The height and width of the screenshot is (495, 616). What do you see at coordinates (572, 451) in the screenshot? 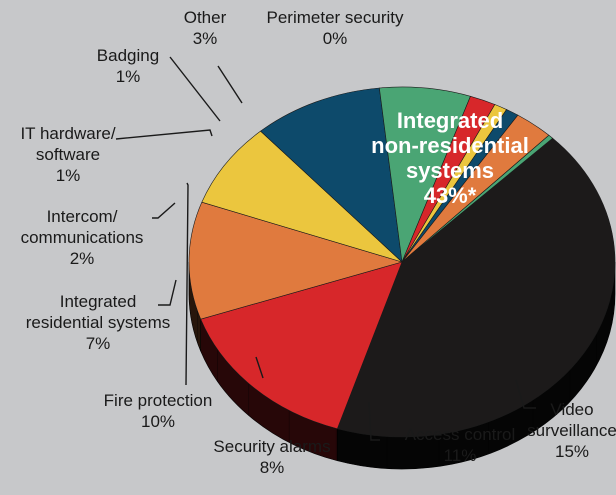
I see `value-video-surveillance: 15%` at bounding box center [572, 451].